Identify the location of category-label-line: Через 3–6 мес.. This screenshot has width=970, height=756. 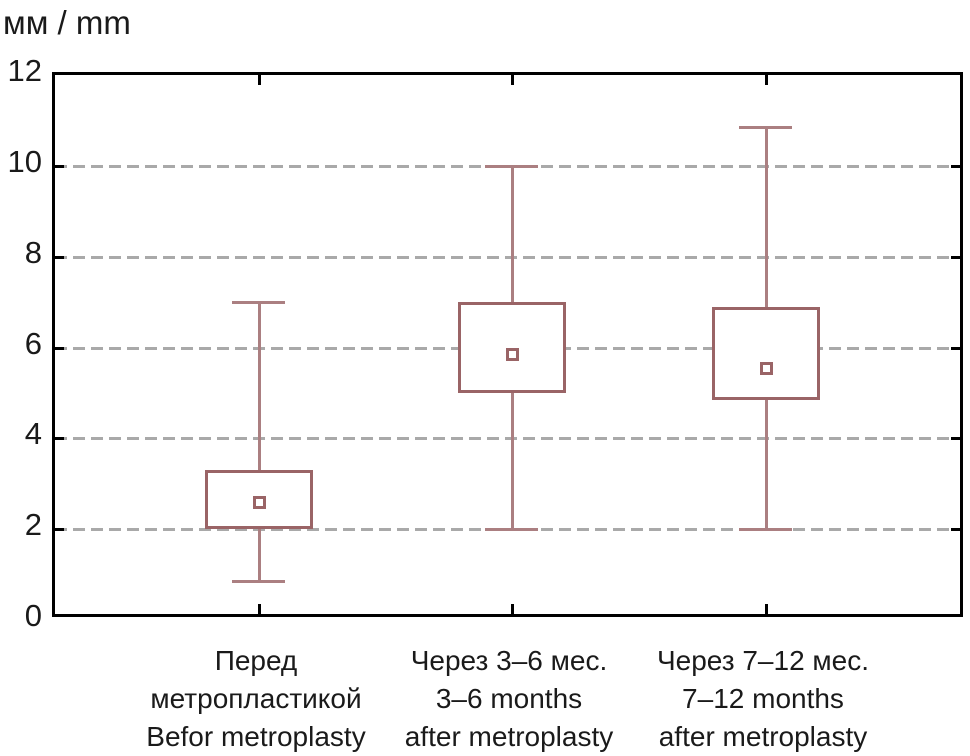
(509, 660).